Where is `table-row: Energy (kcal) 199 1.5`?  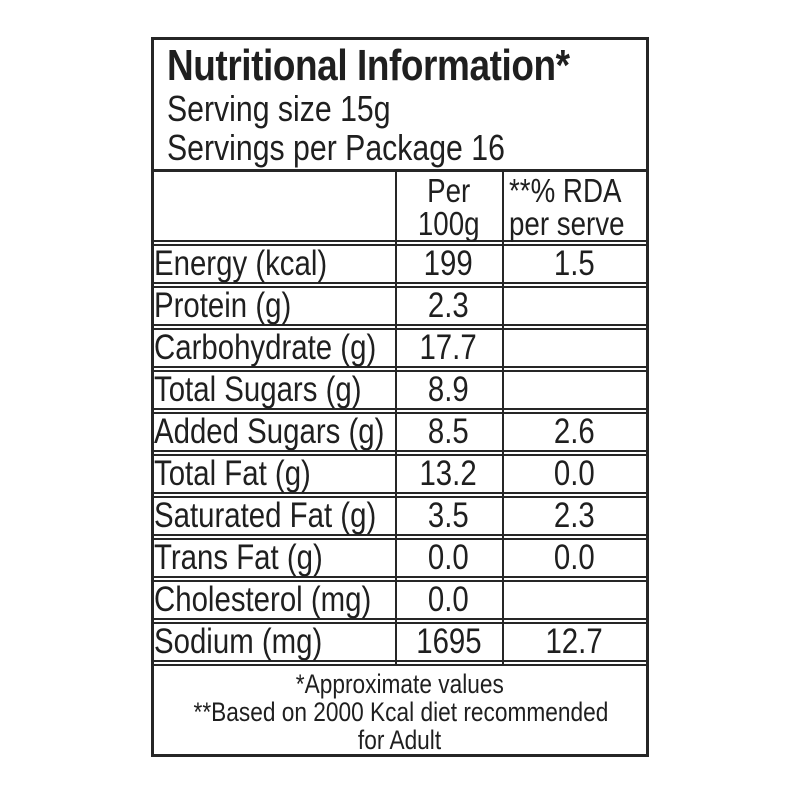
table-row: Energy (kcal) 199 1.5 is located at coordinates (400, 264).